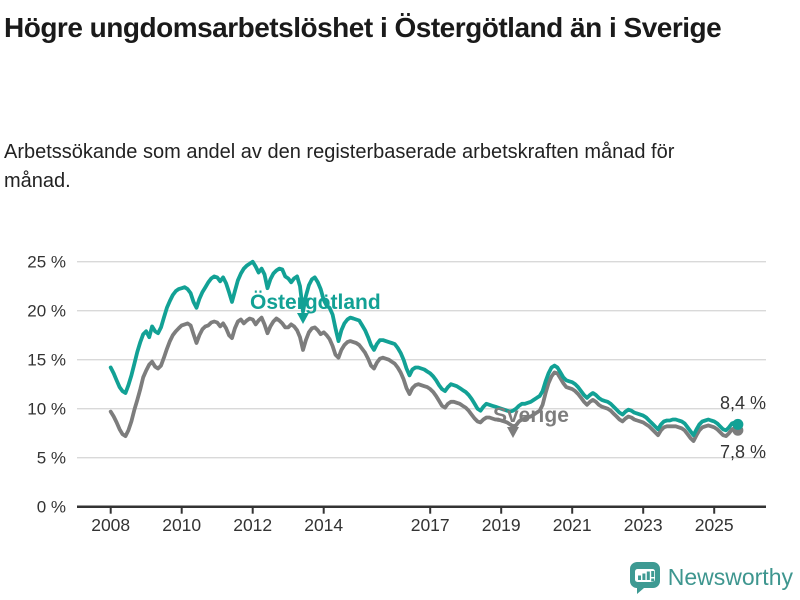  Describe the element at coordinates (513, 432) in the screenshot. I see `series-label-arrow-sverige` at that location.